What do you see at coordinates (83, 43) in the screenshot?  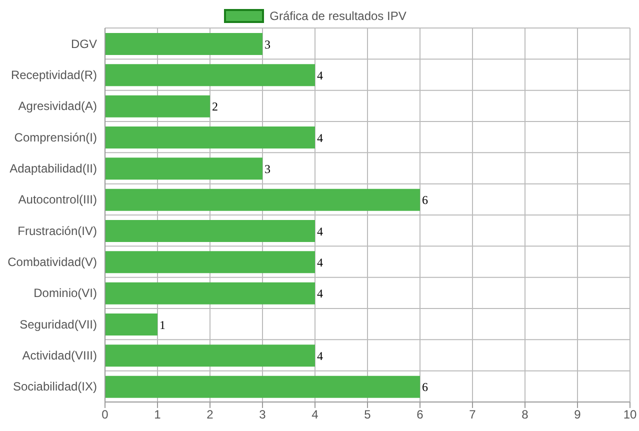 I see `y-tick-label: DGV` at bounding box center [83, 43].